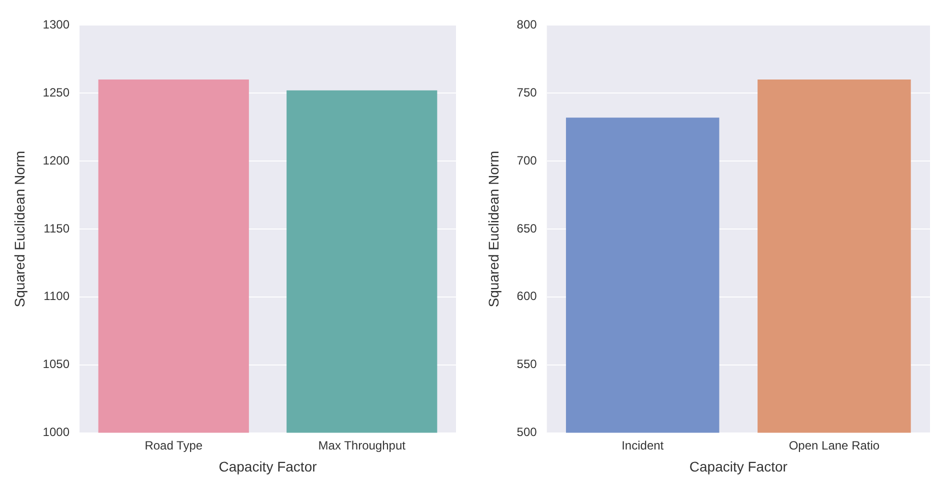 This screenshot has width=952, height=484. What do you see at coordinates (527, 432) in the screenshot?
I see `y-tick-label: 500` at bounding box center [527, 432].